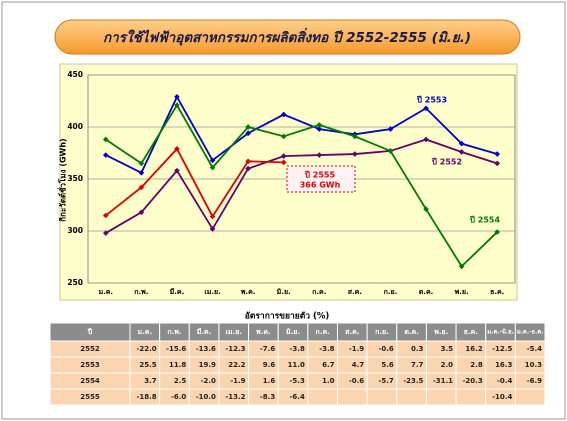 Image resolution: width=567 pixels, height=421 pixels. What do you see at coordinates (237, 381) in the screenshot?
I see `cell-text: -1.9` at bounding box center [237, 381].